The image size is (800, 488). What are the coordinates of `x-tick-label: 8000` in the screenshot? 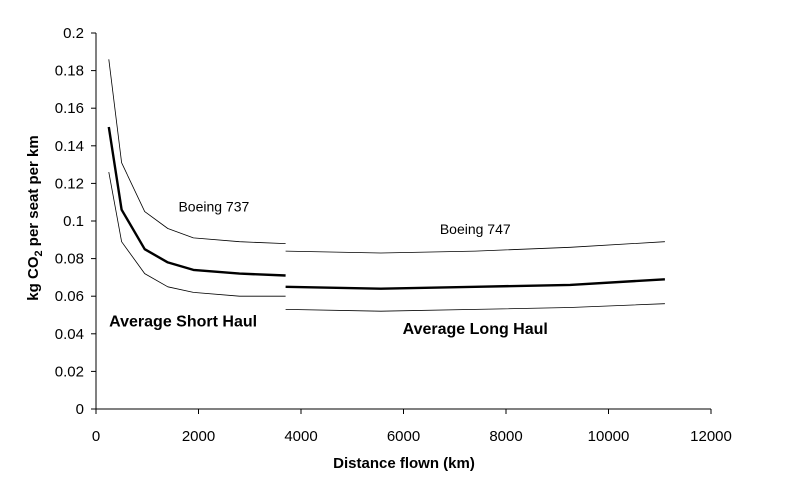 It's located at (505, 436).